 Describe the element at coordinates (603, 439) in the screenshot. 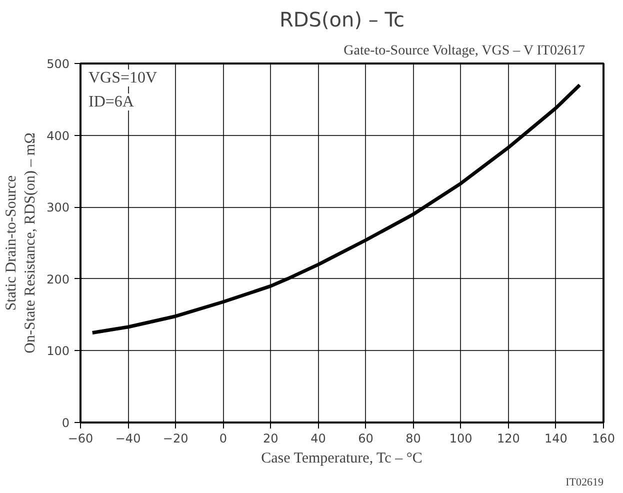

I see `x-tick-label: 160` at that location.